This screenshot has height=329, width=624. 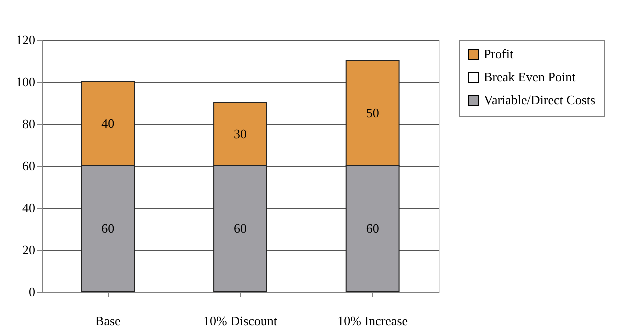 What do you see at coordinates (240, 321) in the screenshot?
I see `x-tick-label: 10% Discount` at bounding box center [240, 321].